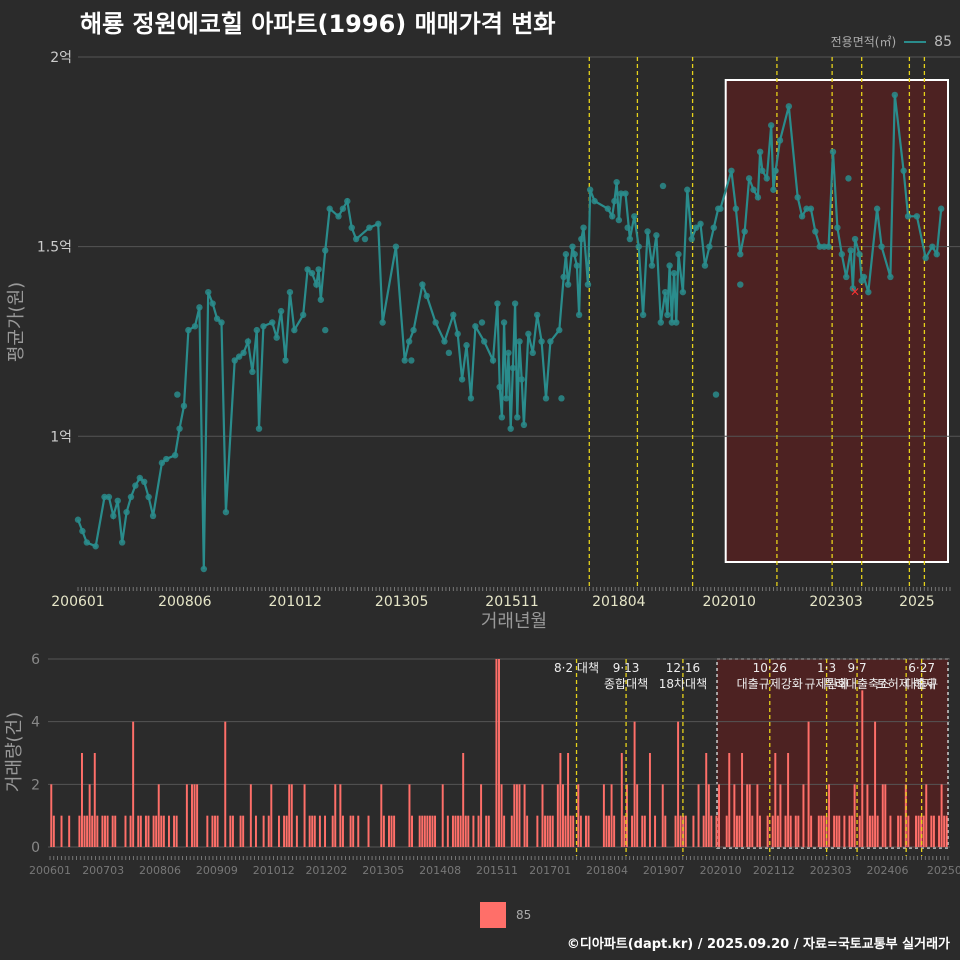  I want to click on policy-annotation: 9·13, so click(626, 668).